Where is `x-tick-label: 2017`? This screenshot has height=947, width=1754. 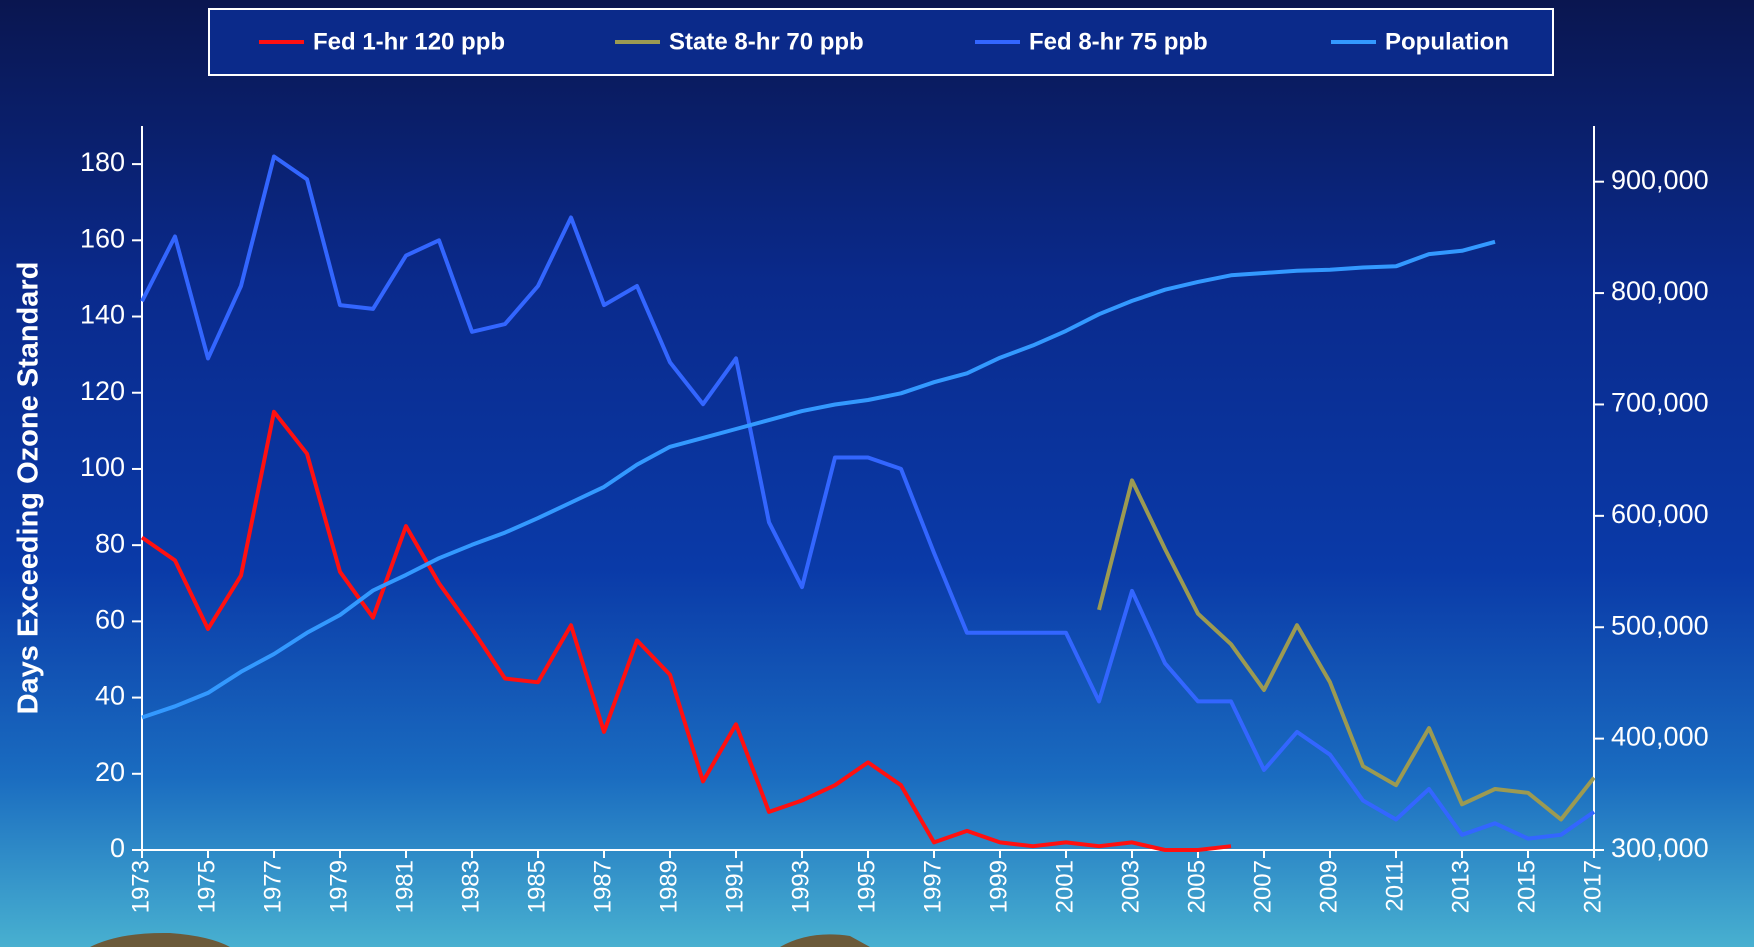
x-tick-label: 2017 is located at coordinates (1592, 886).